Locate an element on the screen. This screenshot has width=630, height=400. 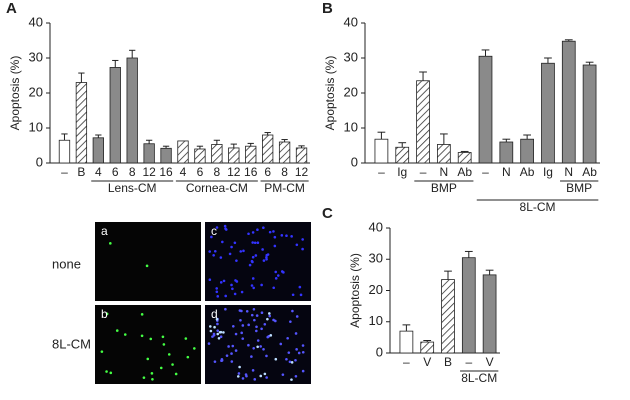
x-tick-label: 12 is located at coordinates (302, 172).